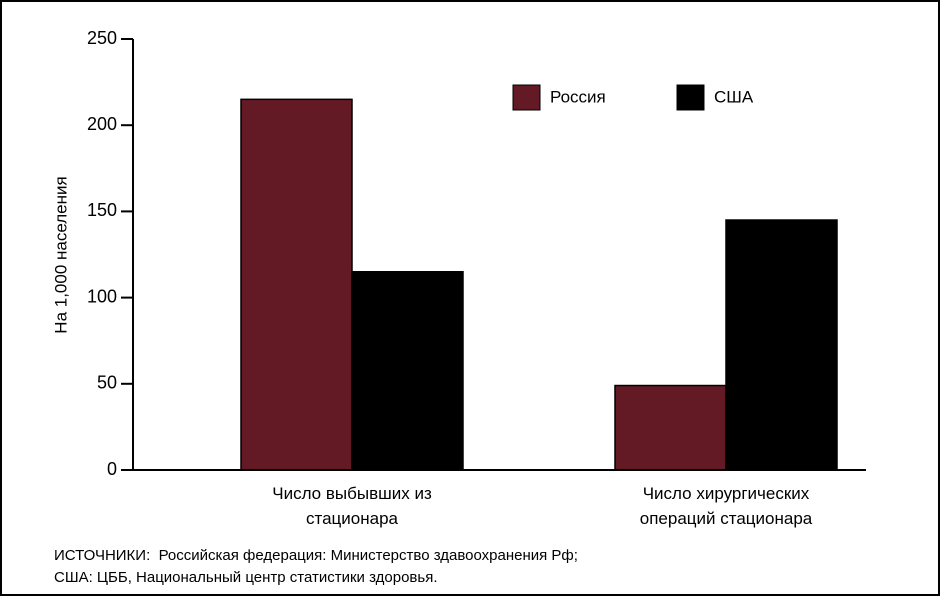  Describe the element at coordinates (352, 518) in the screenshot. I see `label-line: стационара` at that location.